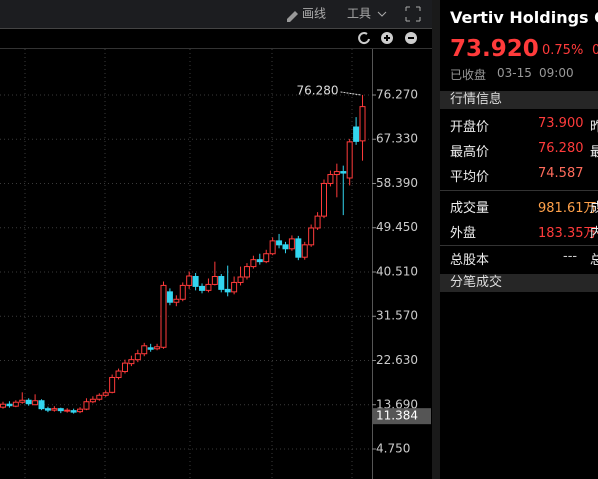 The width and height of the screenshot is (598, 479). What do you see at coordinates (468, 75) in the screenshot?
I see `status: 已收盘` at bounding box center [468, 75].